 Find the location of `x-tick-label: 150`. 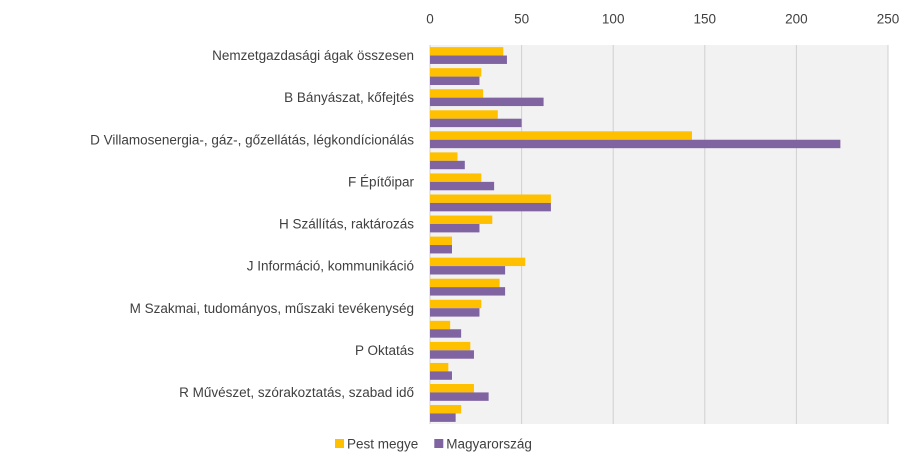

x-tick-label: 150 is located at coordinates (705, 19).